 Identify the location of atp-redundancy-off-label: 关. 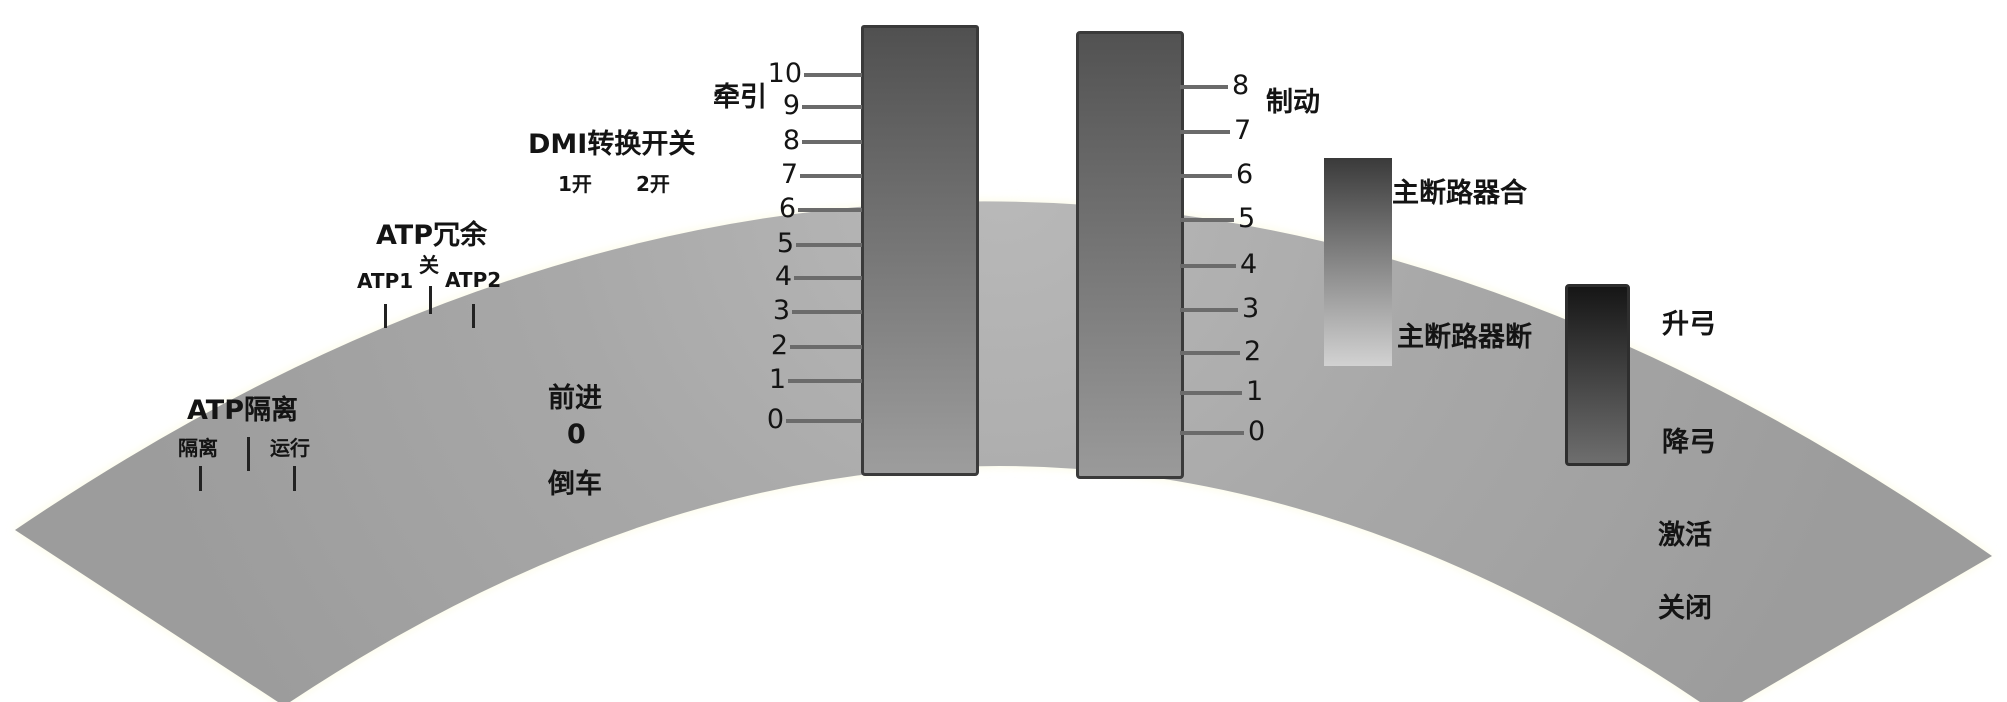
(429, 265).